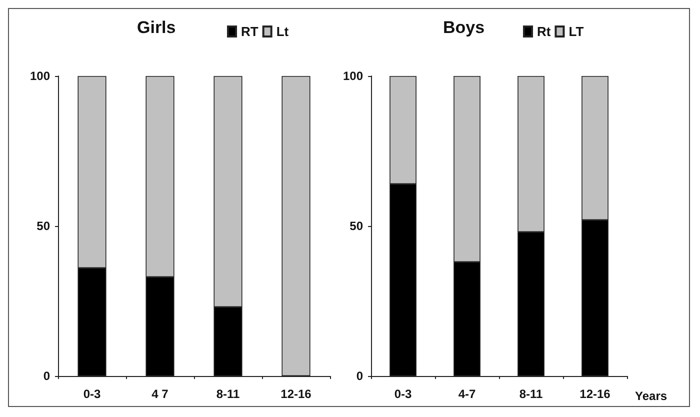 This screenshot has height=417, width=700. What do you see at coordinates (544, 31) in the screenshot?
I see `legend-label: Rt` at bounding box center [544, 31].